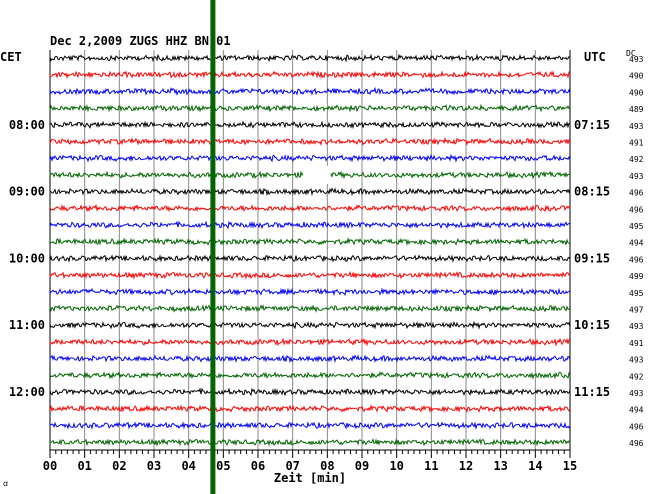 Image resolution: width=650 pixels, height=494 pixels. I want to click on dc-value: 499, so click(636, 276).